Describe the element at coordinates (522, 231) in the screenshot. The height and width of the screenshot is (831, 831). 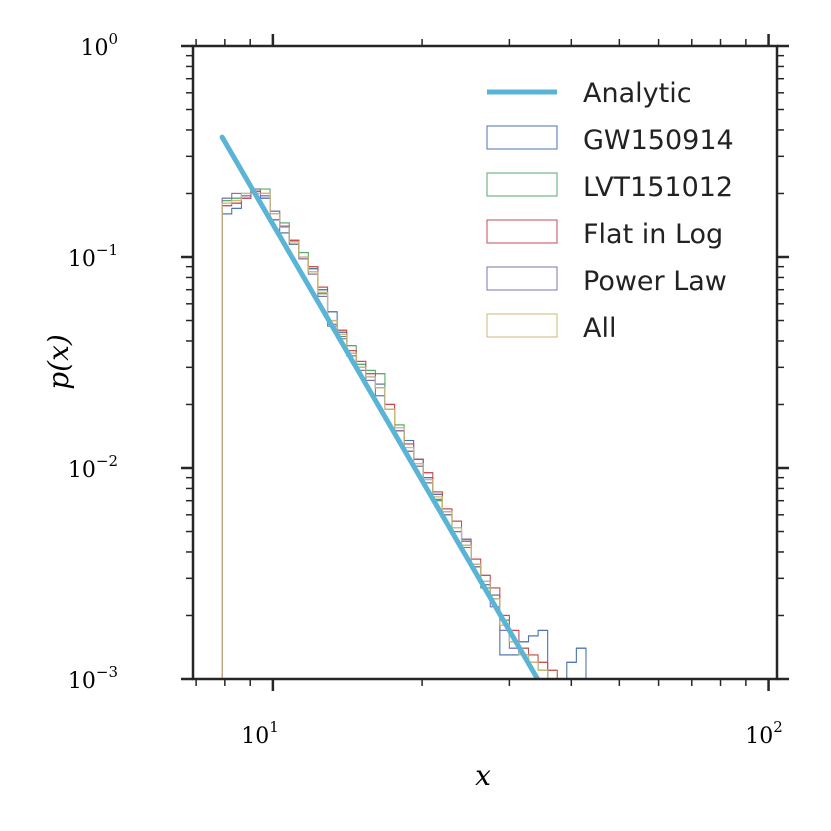
I see `legend-swatch-flat-in-log` at that location.